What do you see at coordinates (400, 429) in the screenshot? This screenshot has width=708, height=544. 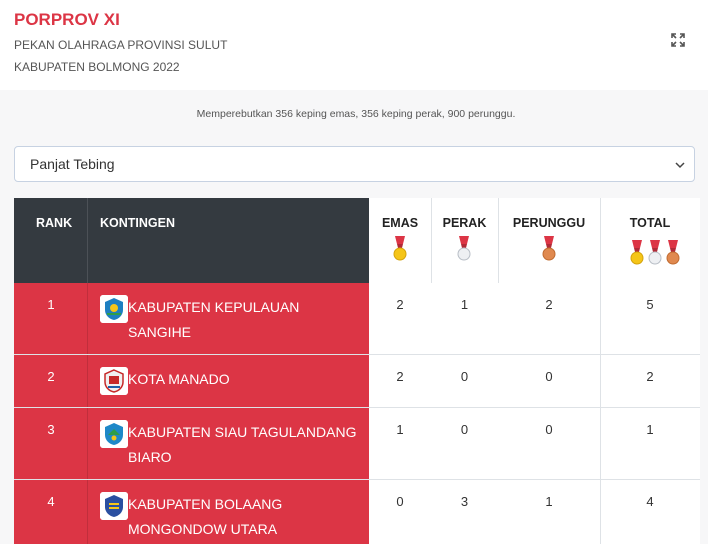 I see `emas-count: 1` at bounding box center [400, 429].